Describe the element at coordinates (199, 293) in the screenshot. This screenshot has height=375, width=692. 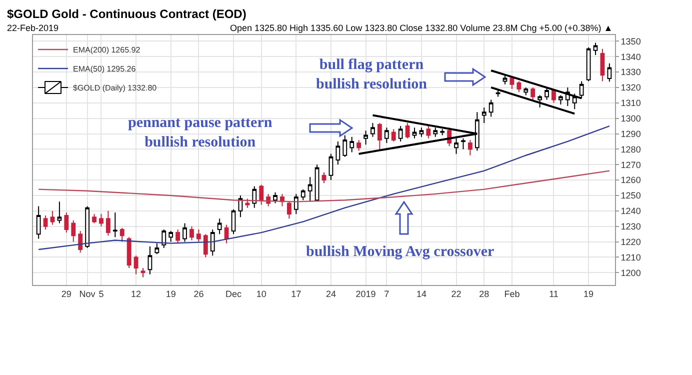
I see `x-tick-label: 26` at that location.